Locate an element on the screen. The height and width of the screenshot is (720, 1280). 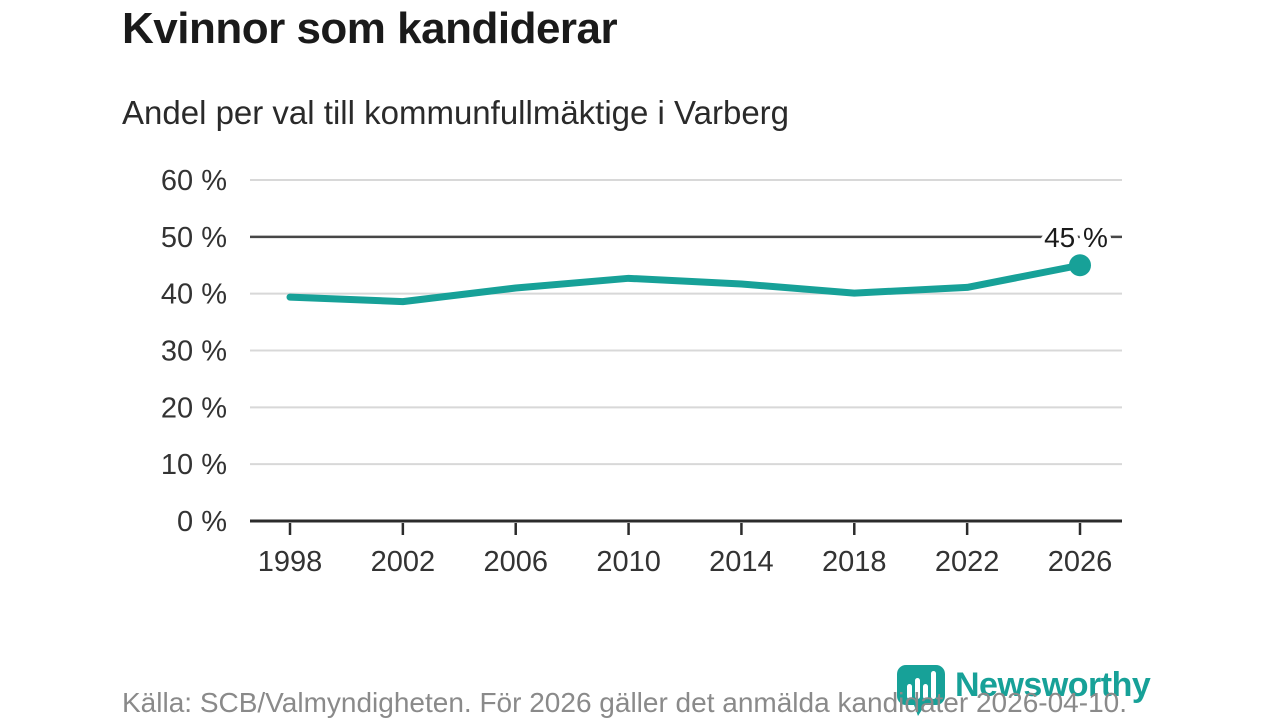
y-tick-label: 60 % is located at coordinates (194, 181).